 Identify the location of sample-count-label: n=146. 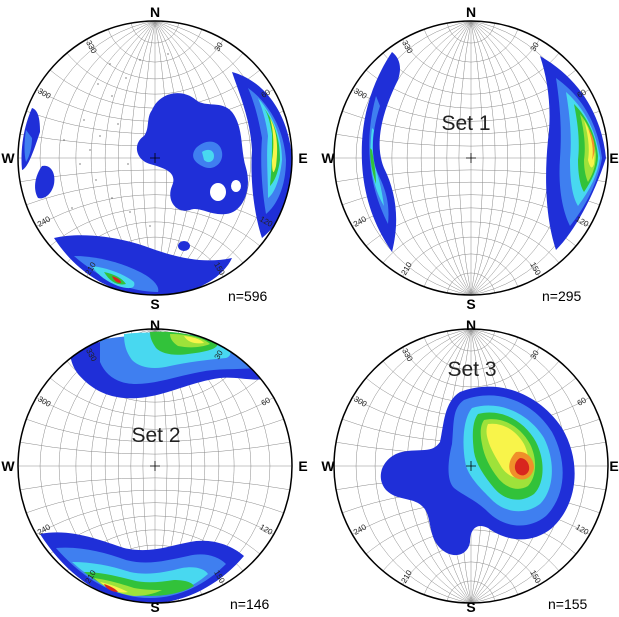
(250, 604).